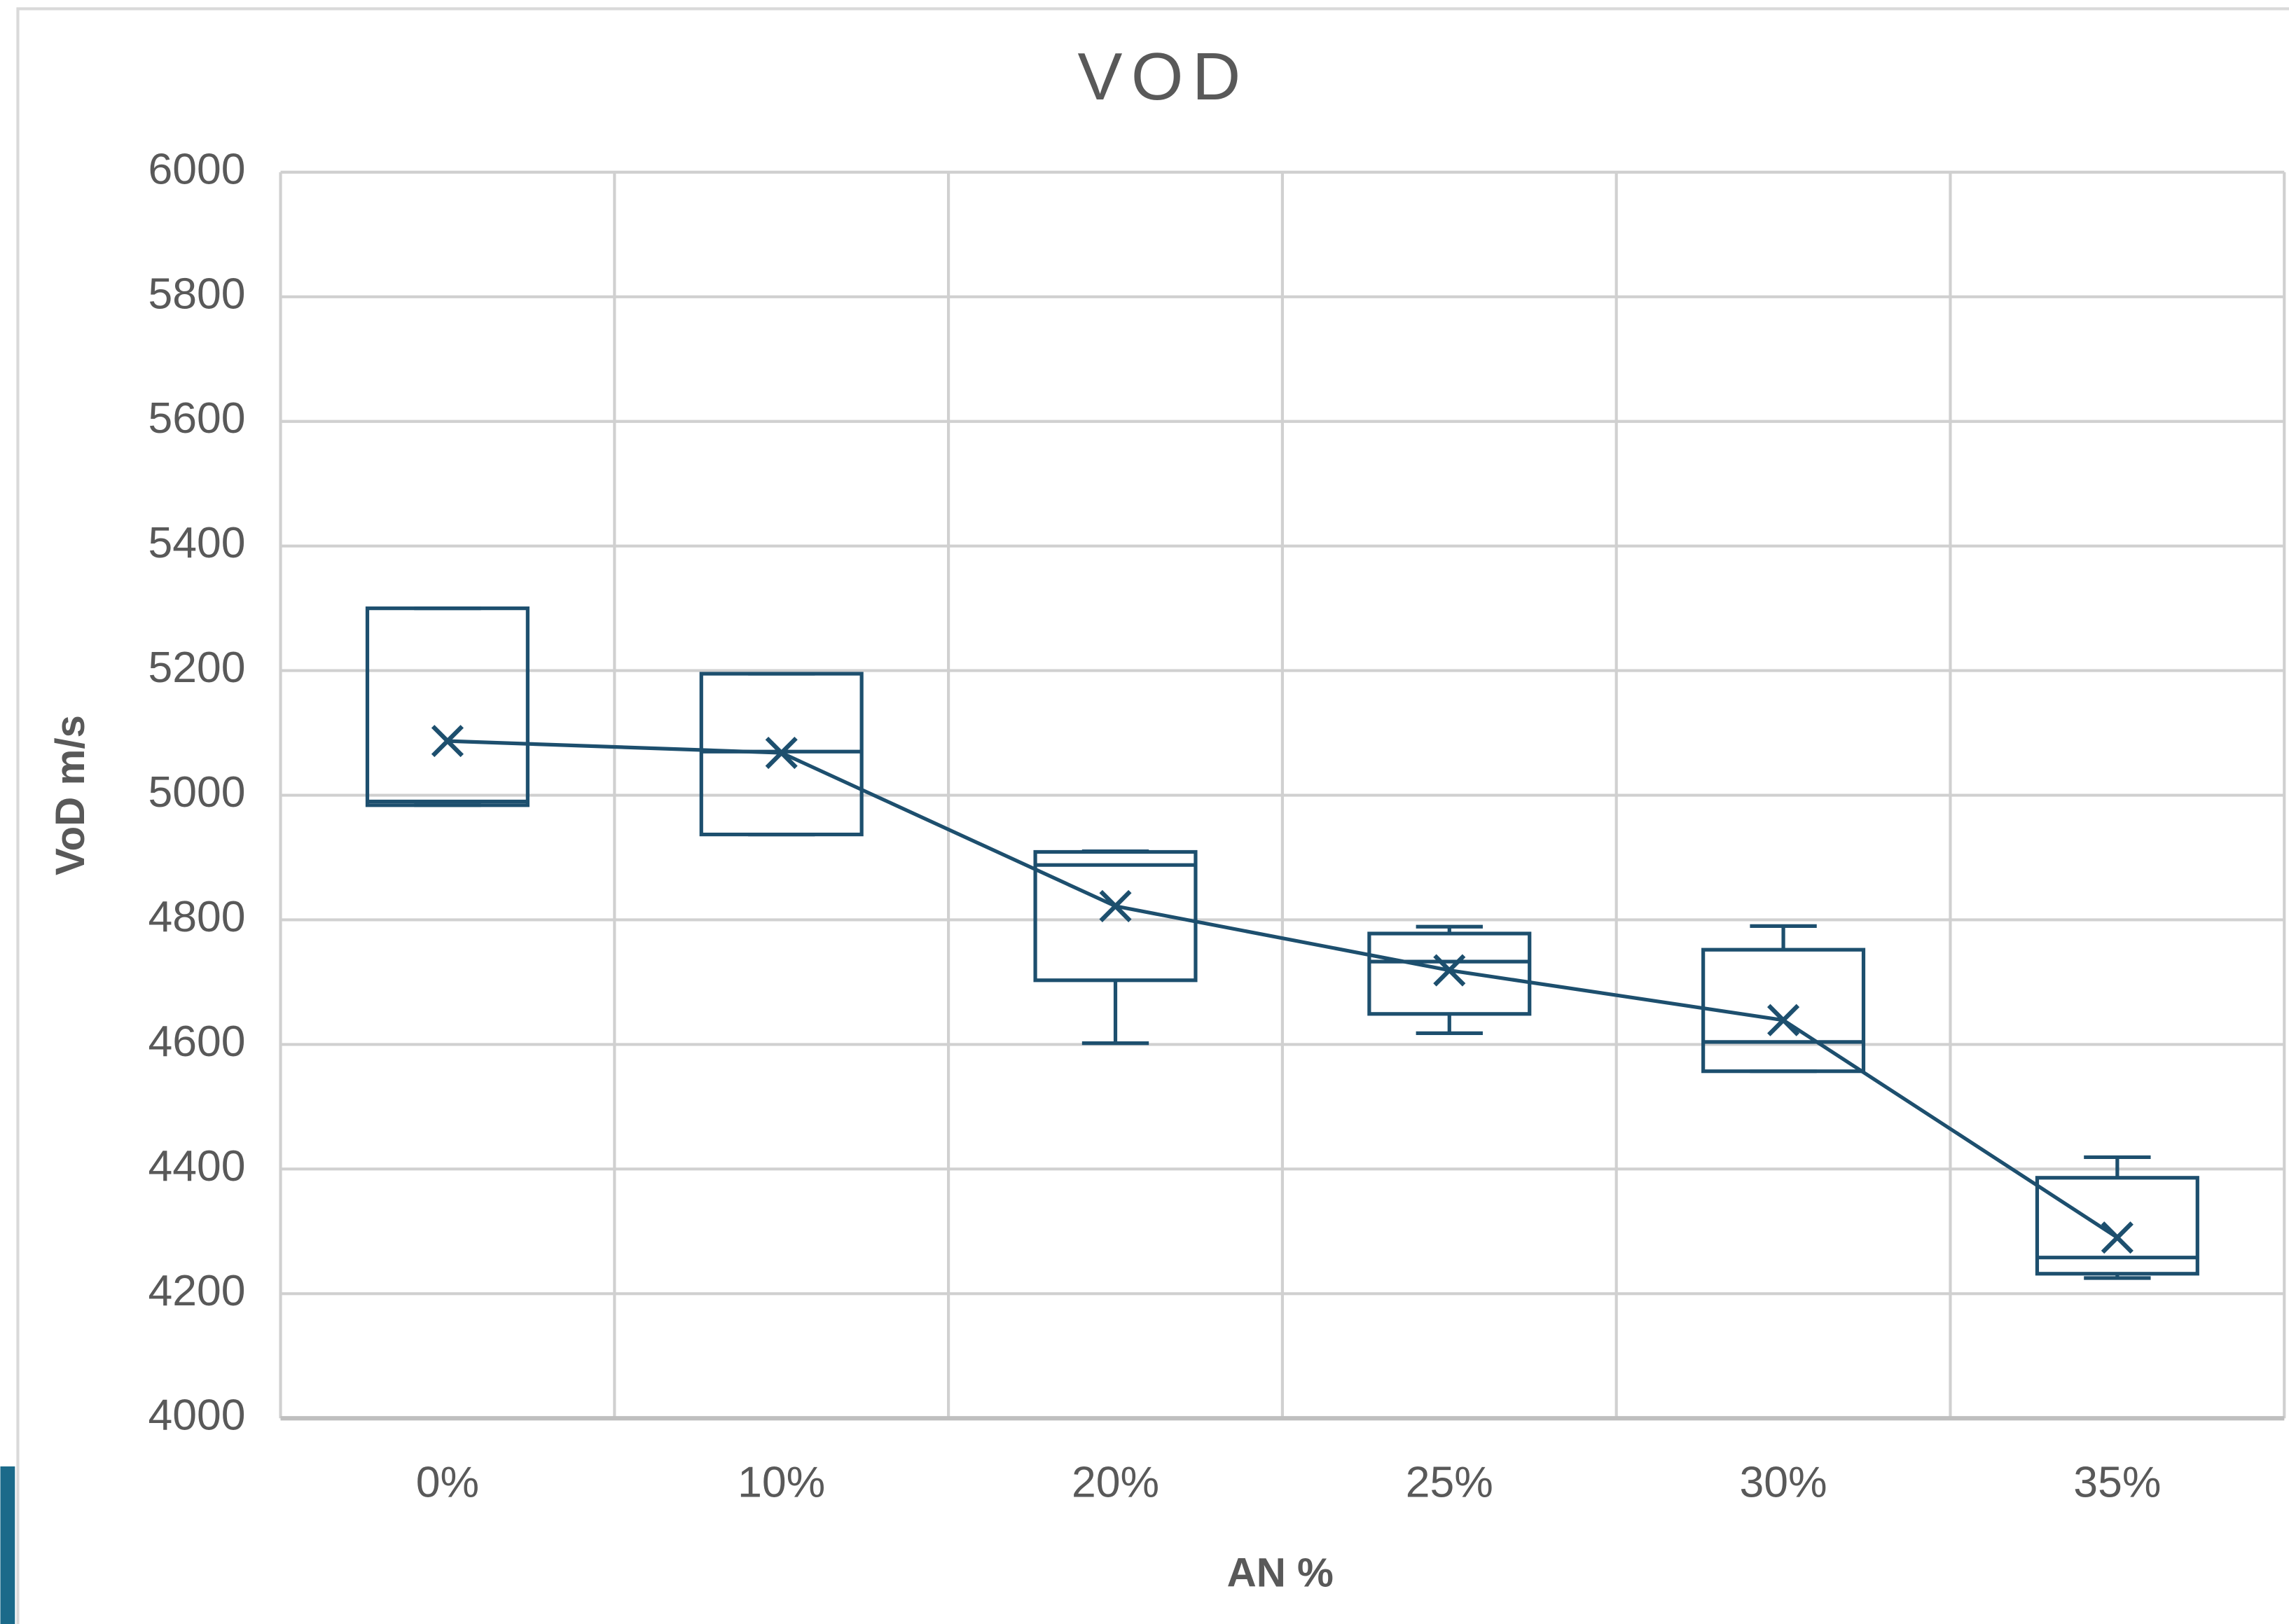  What do you see at coordinates (1164, 76) in the screenshot?
I see `chart-title: VOD` at bounding box center [1164, 76].